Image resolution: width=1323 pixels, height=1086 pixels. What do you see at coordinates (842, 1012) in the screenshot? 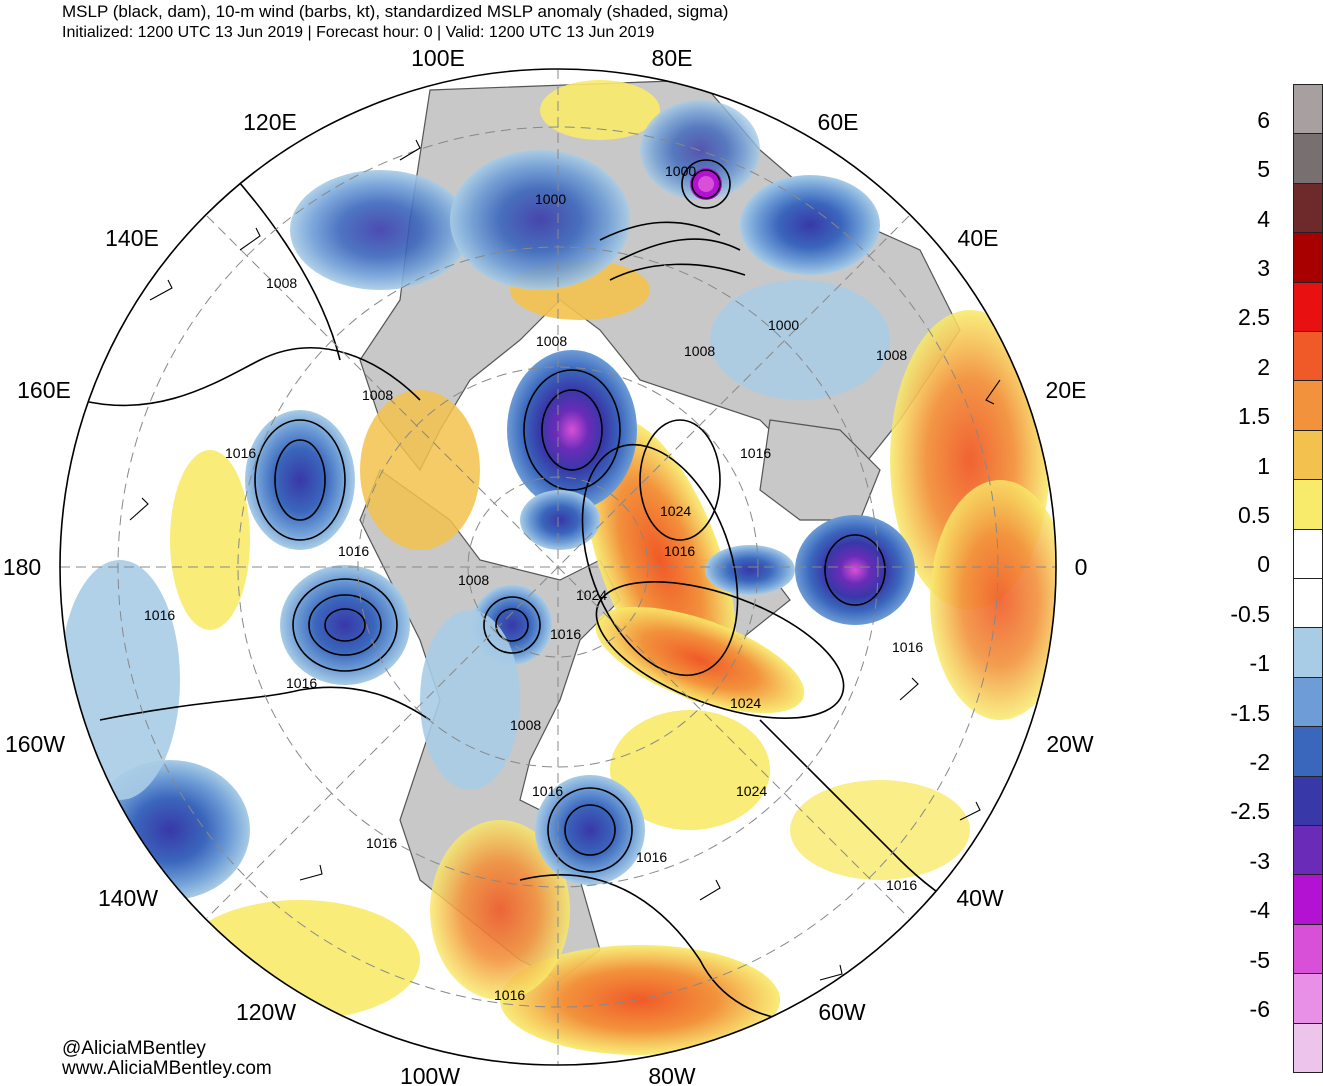
I see `lon-label: 60W` at bounding box center [842, 1012].